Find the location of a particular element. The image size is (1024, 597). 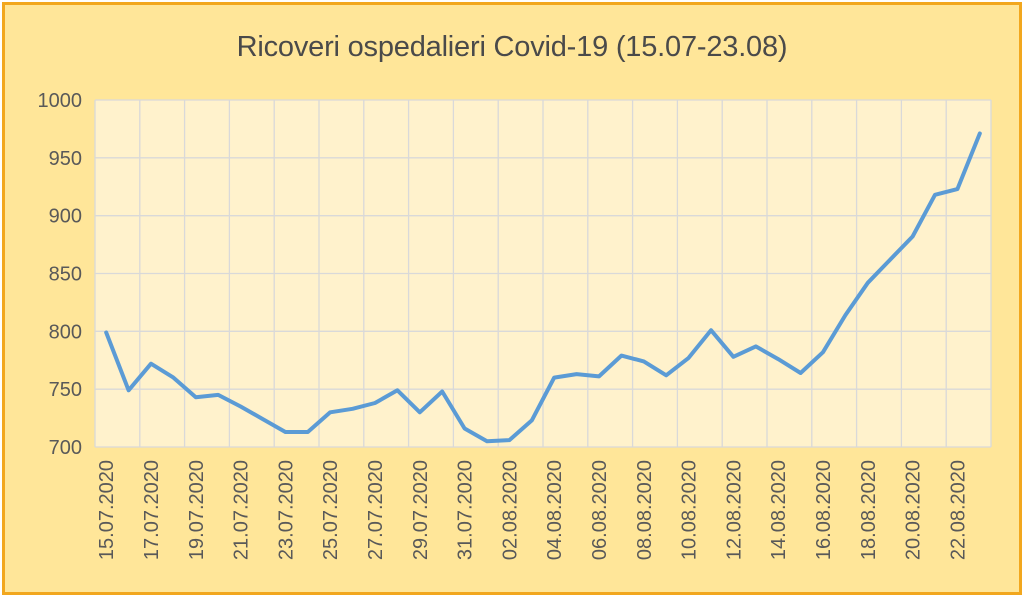

x-axis-tick-label: 10.08.2020 is located at coordinates (690, 510).